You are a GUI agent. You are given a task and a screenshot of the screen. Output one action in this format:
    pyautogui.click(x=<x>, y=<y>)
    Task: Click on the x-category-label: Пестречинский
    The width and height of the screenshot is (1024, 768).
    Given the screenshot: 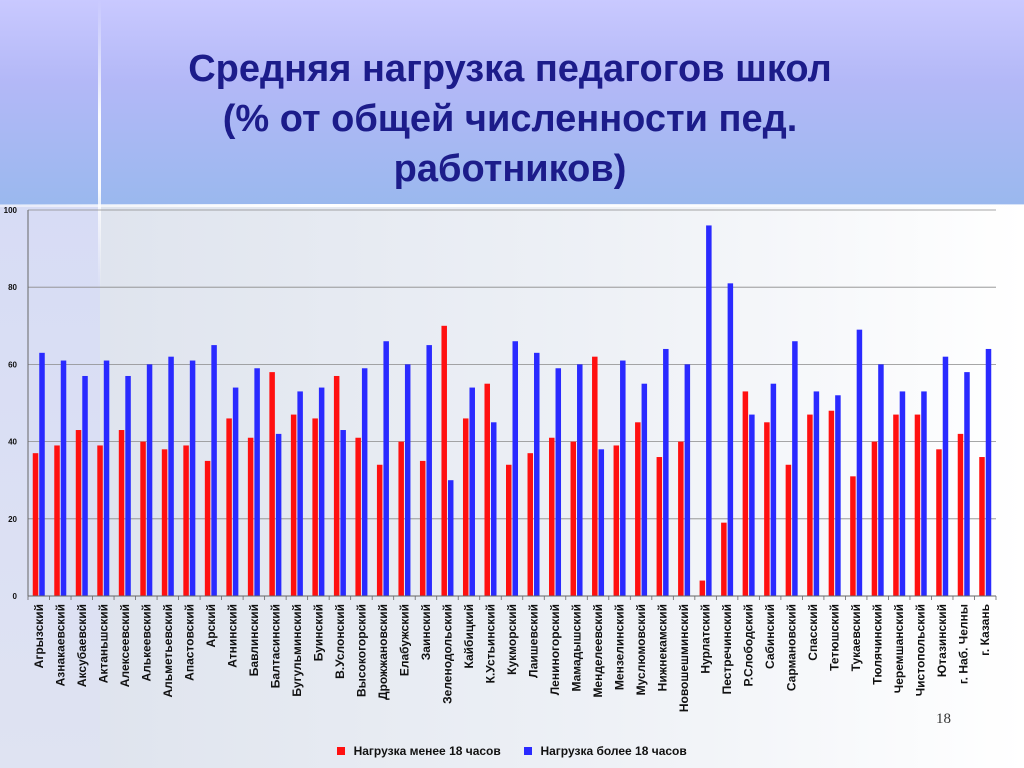 What is the action you would take?
    pyautogui.click(x=727, y=649)
    